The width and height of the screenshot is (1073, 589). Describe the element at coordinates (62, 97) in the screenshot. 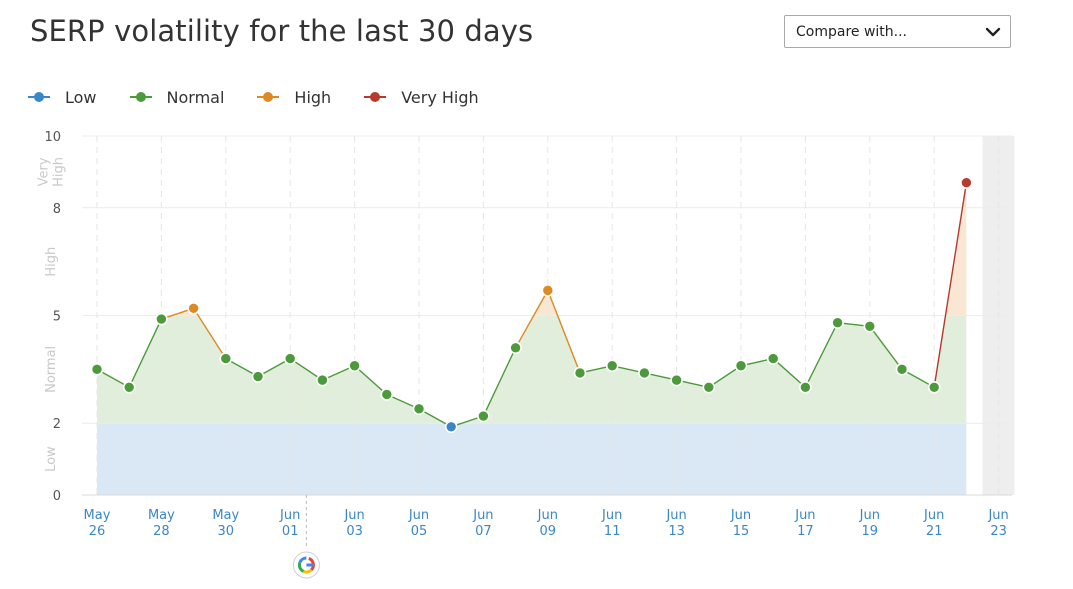

I see `legend-item-low: Low` at that location.